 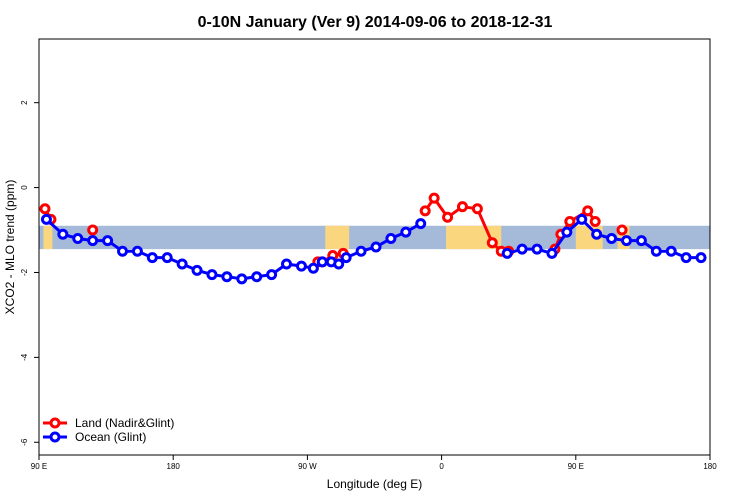 What do you see at coordinates (374, 484) in the screenshot?
I see `x-axis-label: Longitude (deg E)` at bounding box center [374, 484].